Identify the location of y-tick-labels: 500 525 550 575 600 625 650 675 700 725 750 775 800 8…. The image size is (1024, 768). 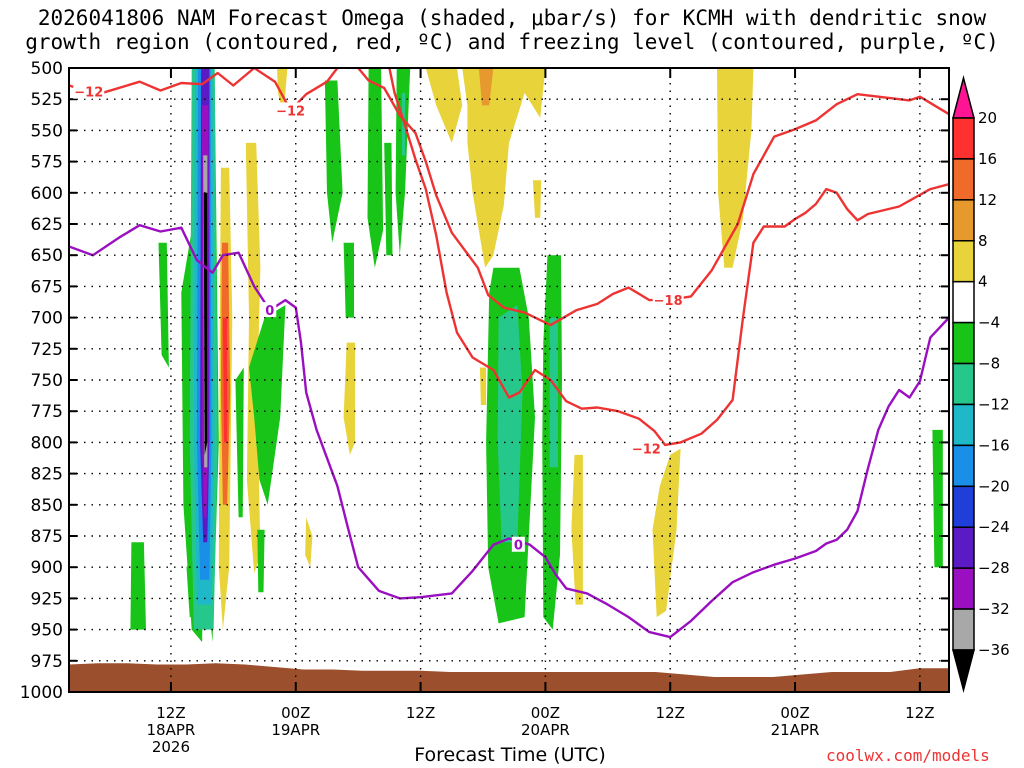
(41, 381).